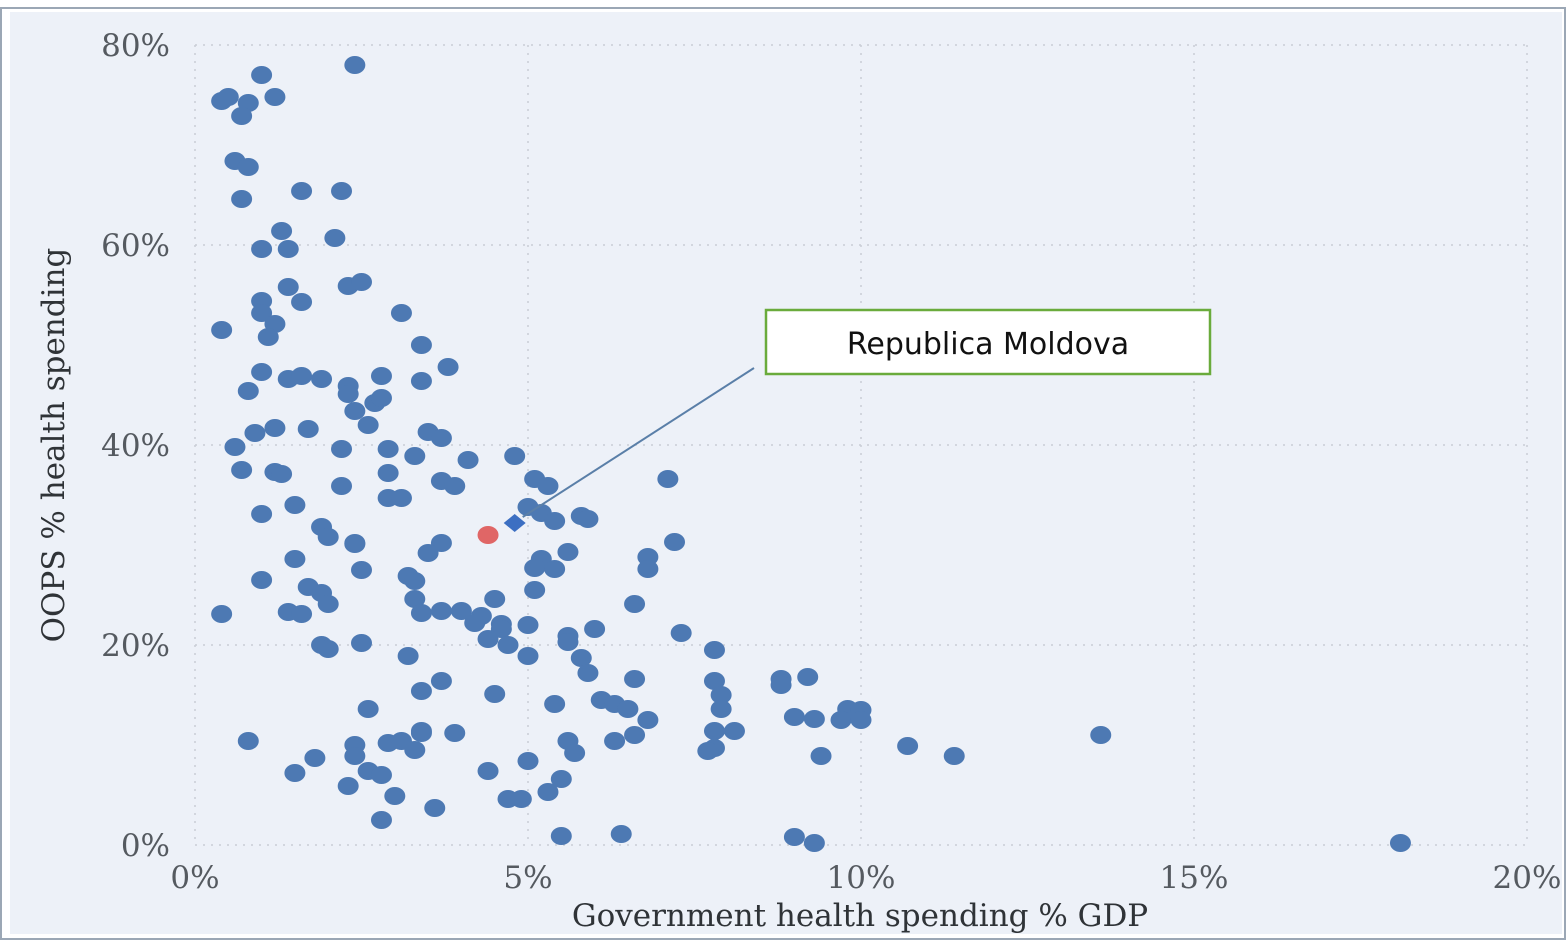  I want to click on callout-box, so click(988, 342).